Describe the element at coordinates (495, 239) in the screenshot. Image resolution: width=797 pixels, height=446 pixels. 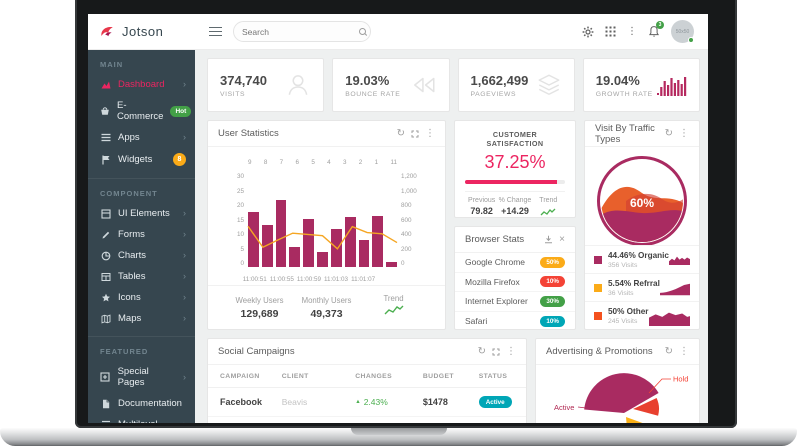
I see `card-title: Browser Stats` at that location.